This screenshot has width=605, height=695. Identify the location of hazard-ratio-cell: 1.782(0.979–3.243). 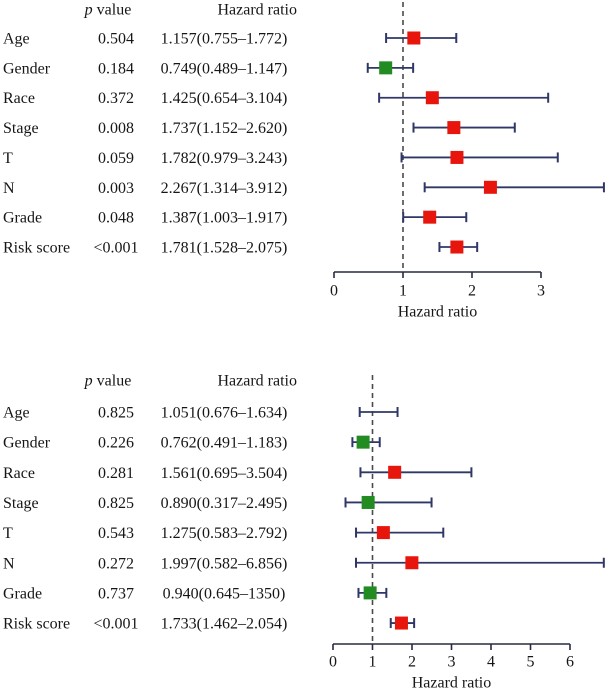
(224, 158).